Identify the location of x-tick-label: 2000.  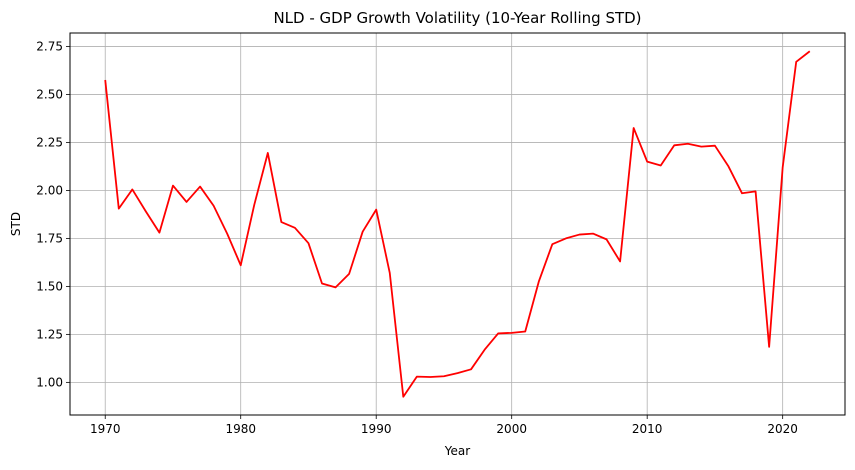
(511, 429).